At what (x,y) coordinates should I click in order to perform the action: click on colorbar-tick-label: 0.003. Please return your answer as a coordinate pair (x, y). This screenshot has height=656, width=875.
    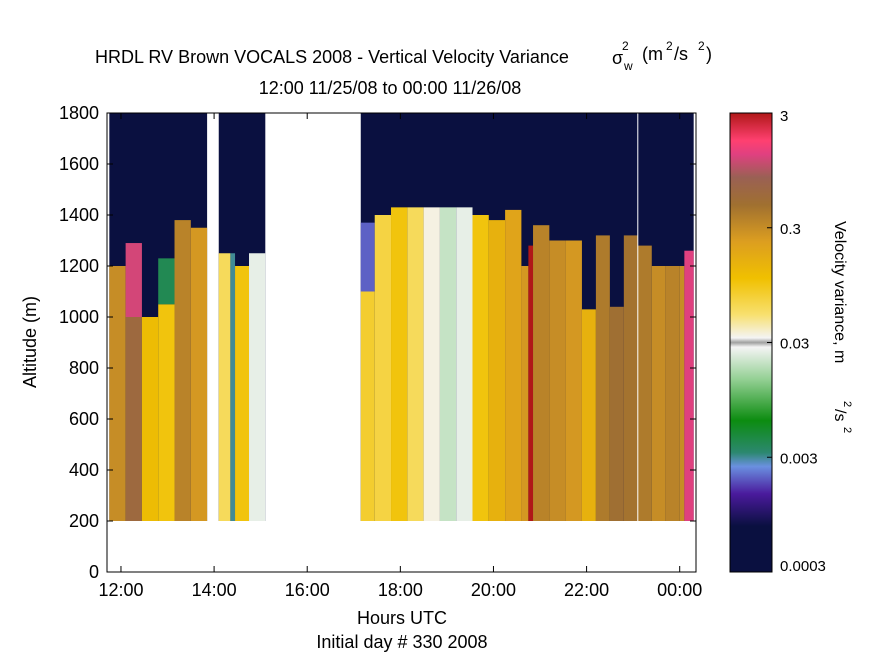
    Looking at the image, I should click on (799, 458).